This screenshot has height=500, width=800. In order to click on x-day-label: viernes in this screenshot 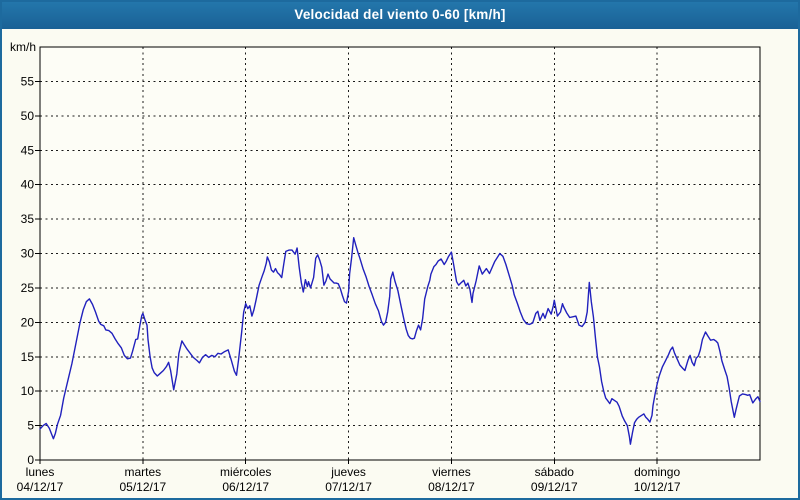, I will do `click(451, 472)`.